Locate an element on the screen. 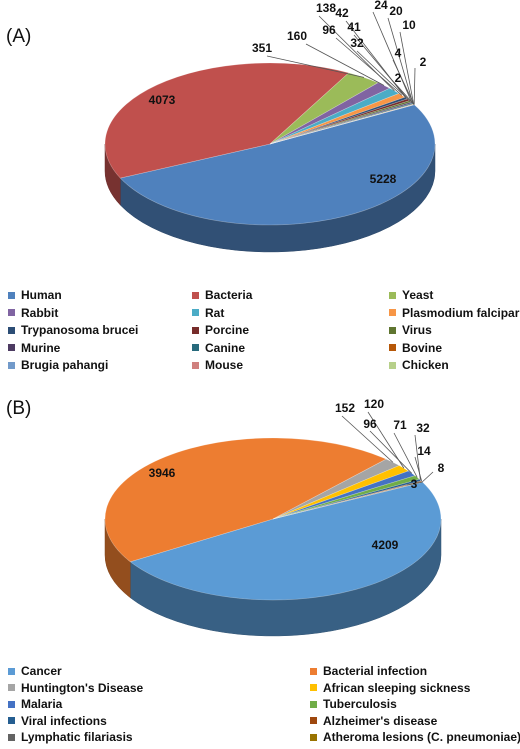 Image resolution: width=520 pixels, height=749 pixels. legend-label: Lymphatic filariasis is located at coordinates (77, 737).